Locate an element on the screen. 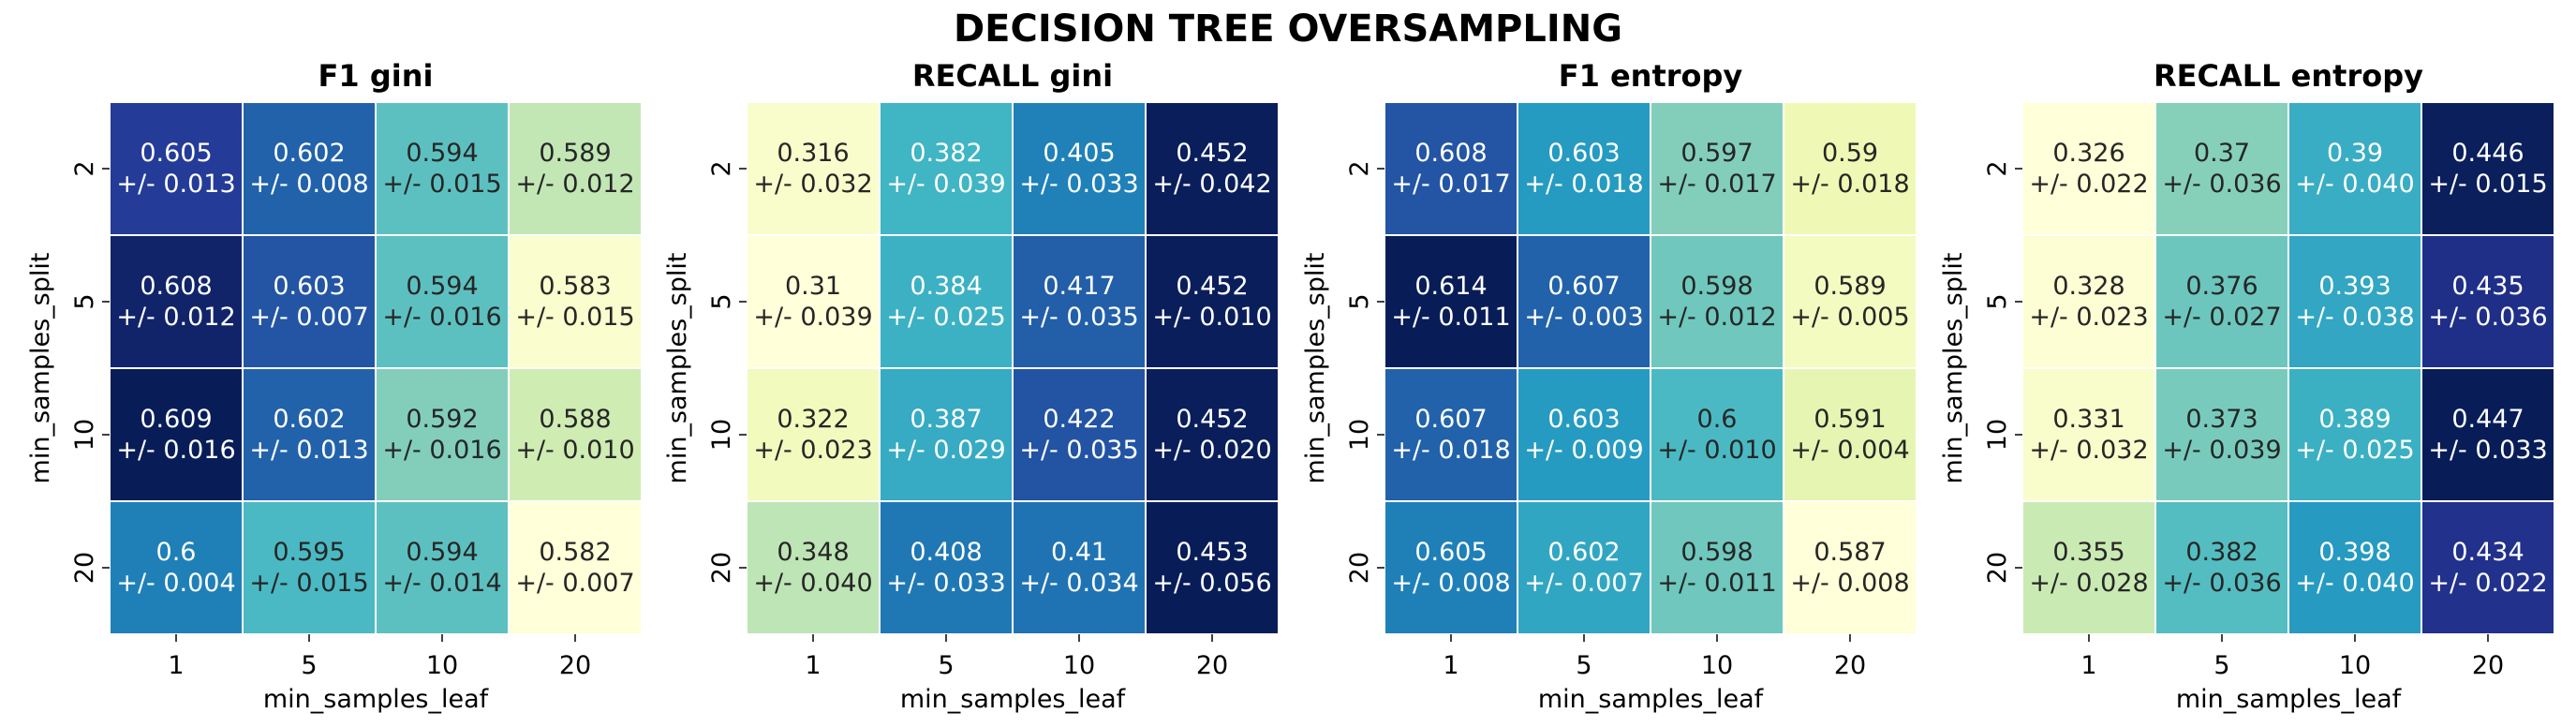 This screenshot has height=727, width=2576. cell-label: 0.582 +/- 0.007 is located at coordinates (574, 568).